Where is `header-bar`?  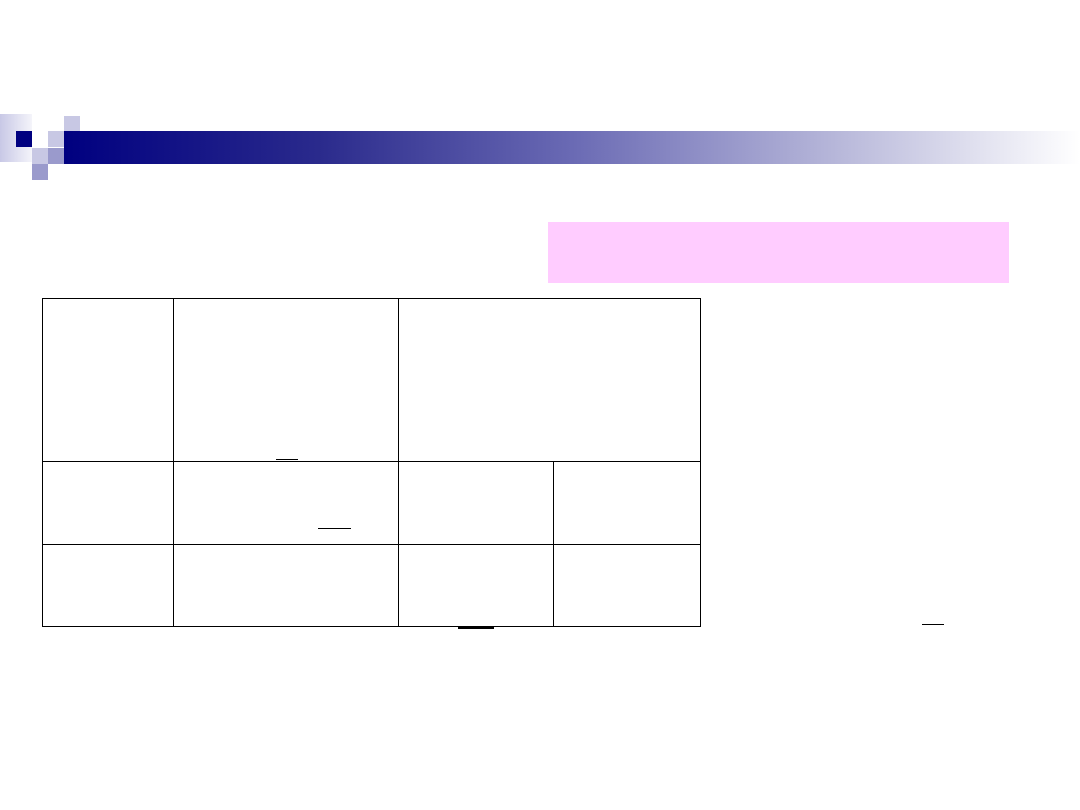 header-bar is located at coordinates (572, 147).